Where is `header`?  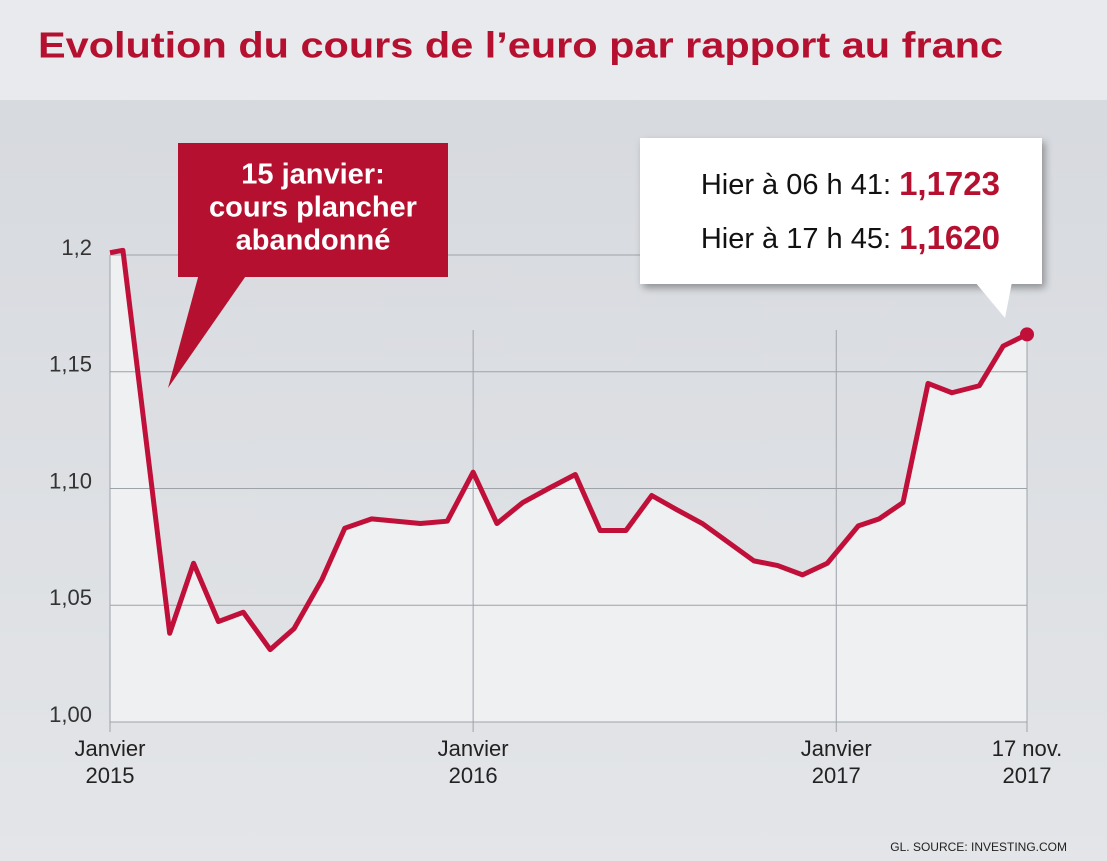
header is located at coordinates (553, 50).